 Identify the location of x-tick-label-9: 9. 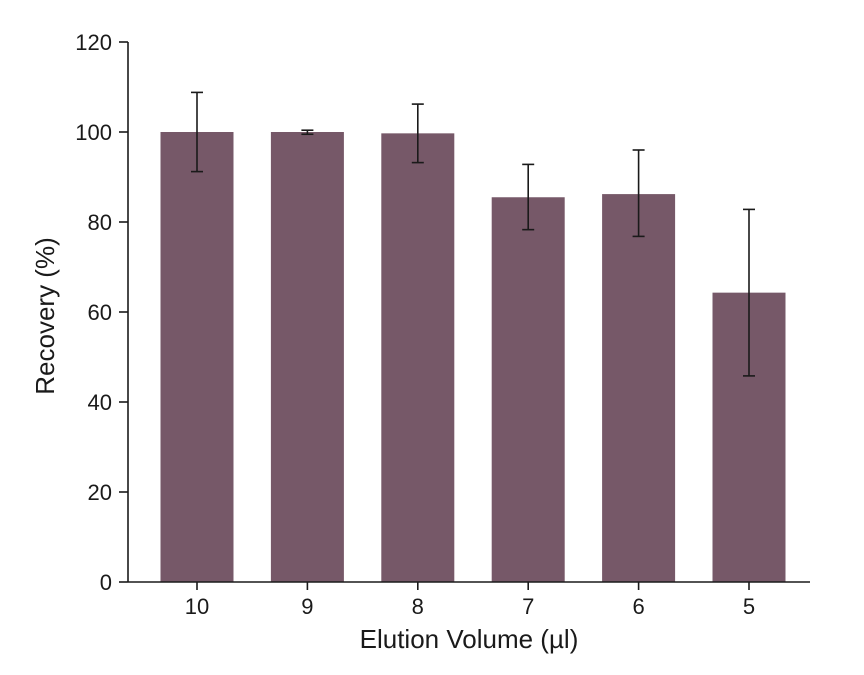
(307, 606).